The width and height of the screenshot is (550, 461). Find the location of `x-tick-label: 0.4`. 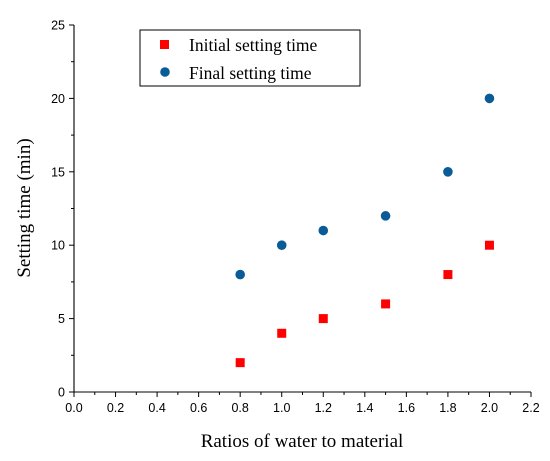

x-tick-label: 0.4 is located at coordinates (156, 408).